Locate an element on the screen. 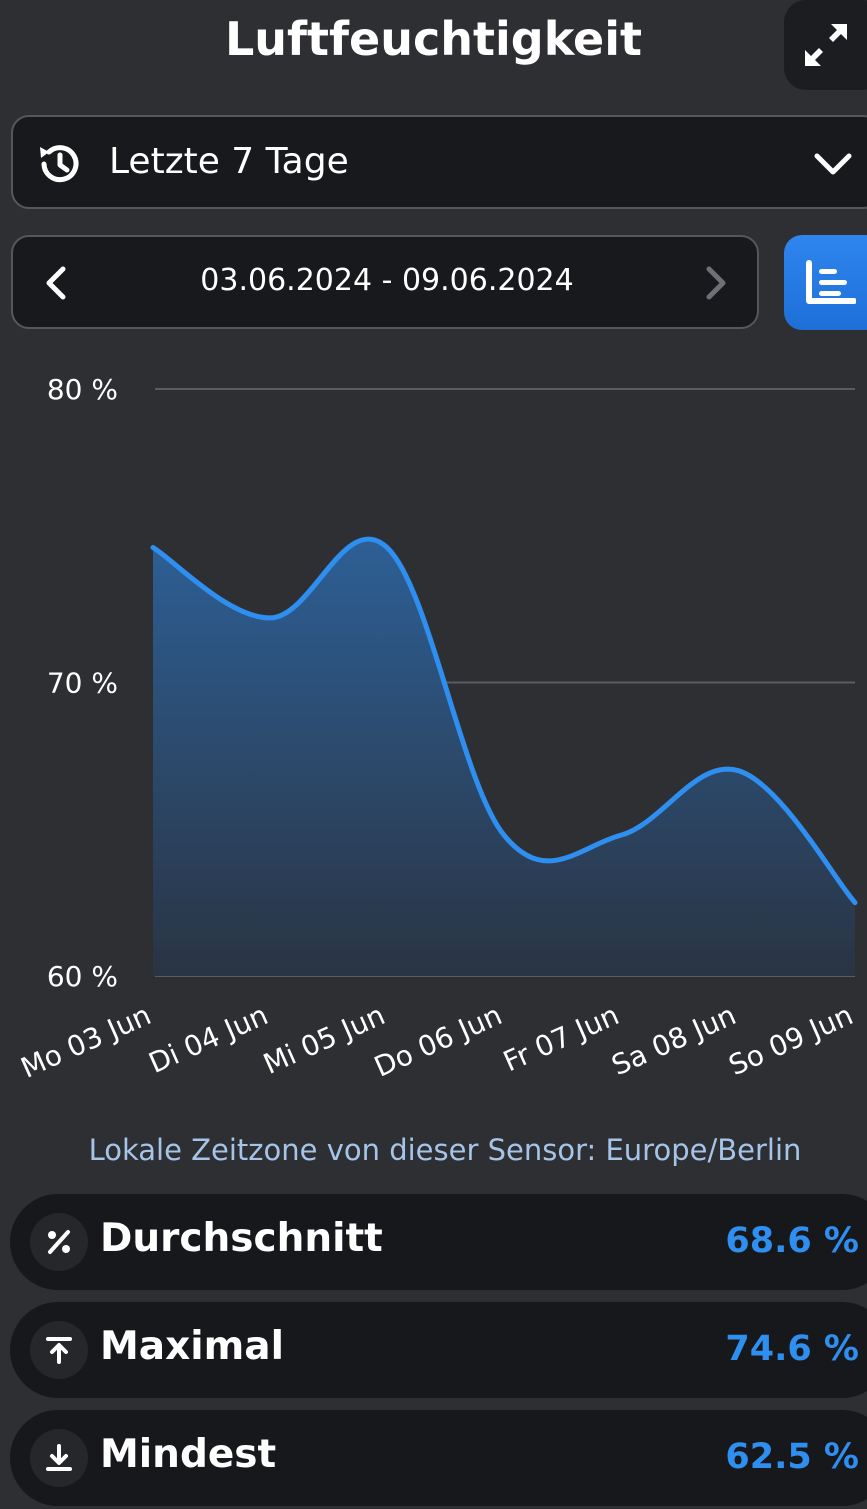 The height and width of the screenshot is (1509, 867). page-title: Luftfeuchtigkeit is located at coordinates (433, 39).